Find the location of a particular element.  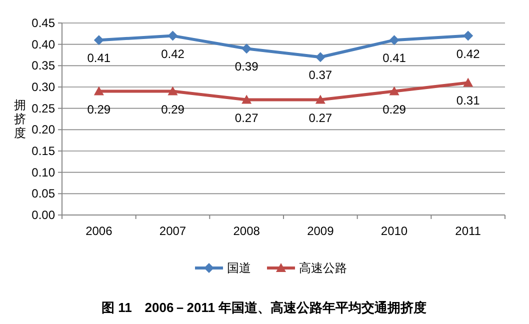

y-tick-label: 0.25 is located at coordinates (44, 108).